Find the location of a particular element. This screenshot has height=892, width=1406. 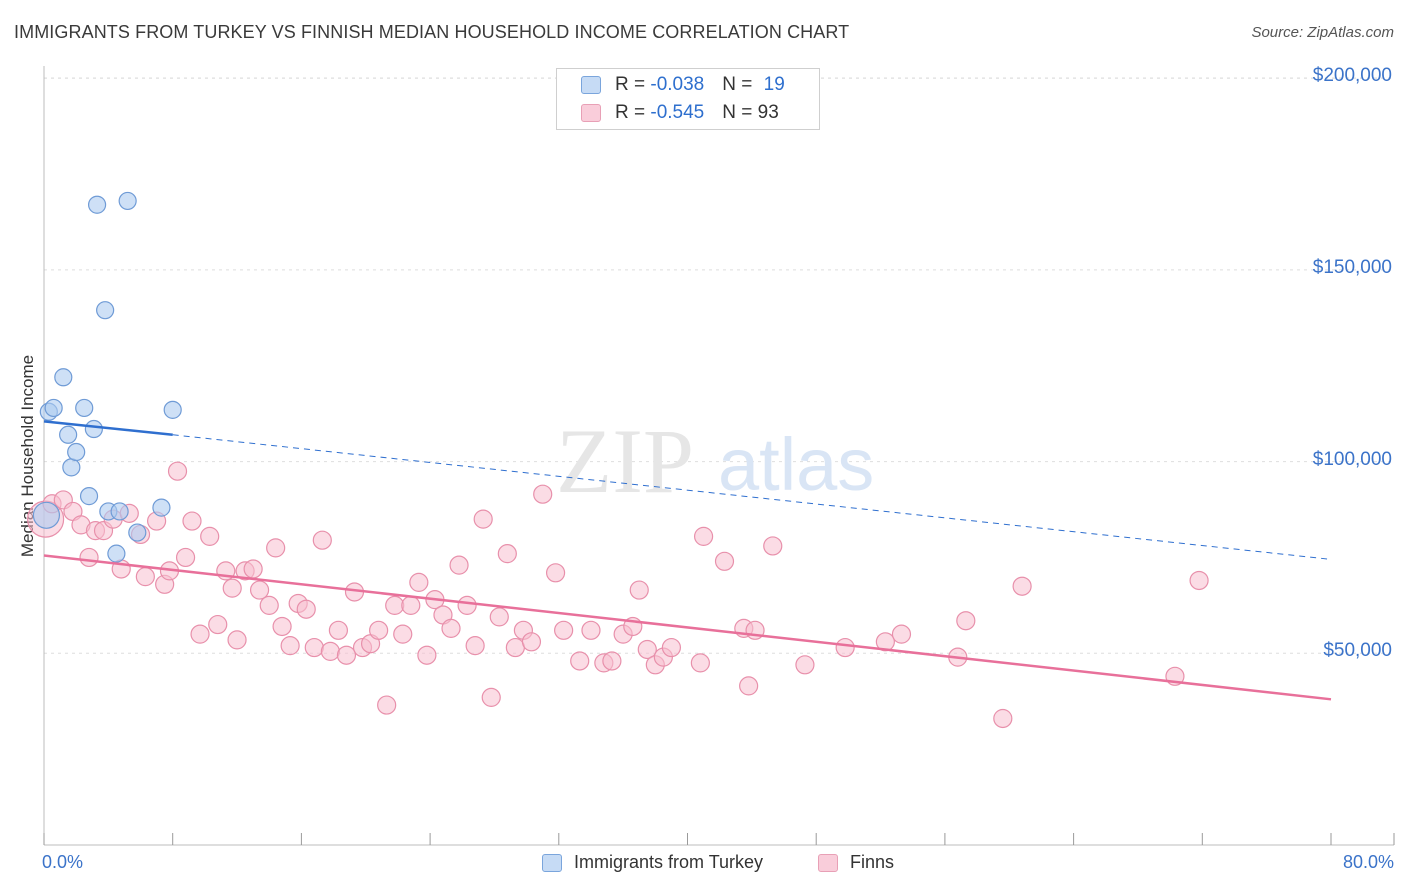

legend-row-finns: R = -0.545 N = 93 is located at coordinates (680, 113).